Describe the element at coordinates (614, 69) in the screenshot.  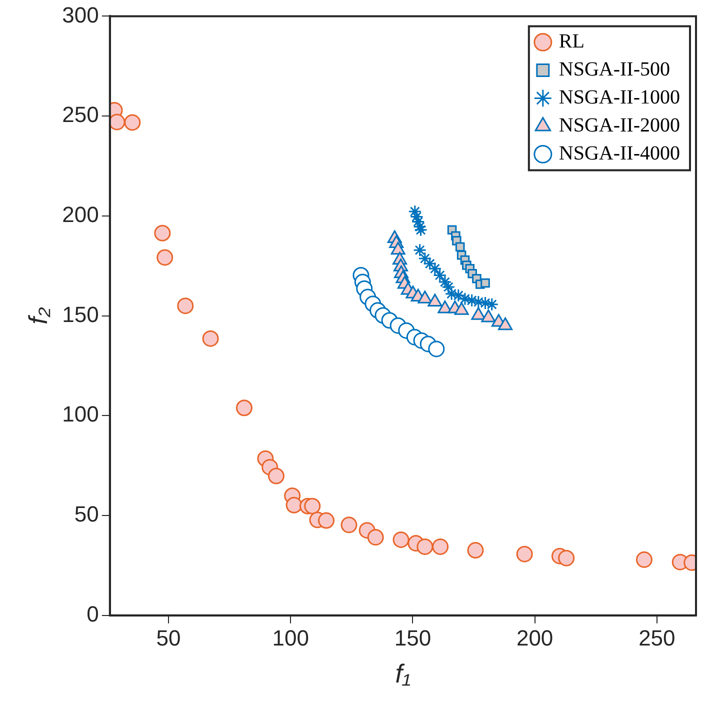
I see `legend-label: NSGA-II-500` at that location.